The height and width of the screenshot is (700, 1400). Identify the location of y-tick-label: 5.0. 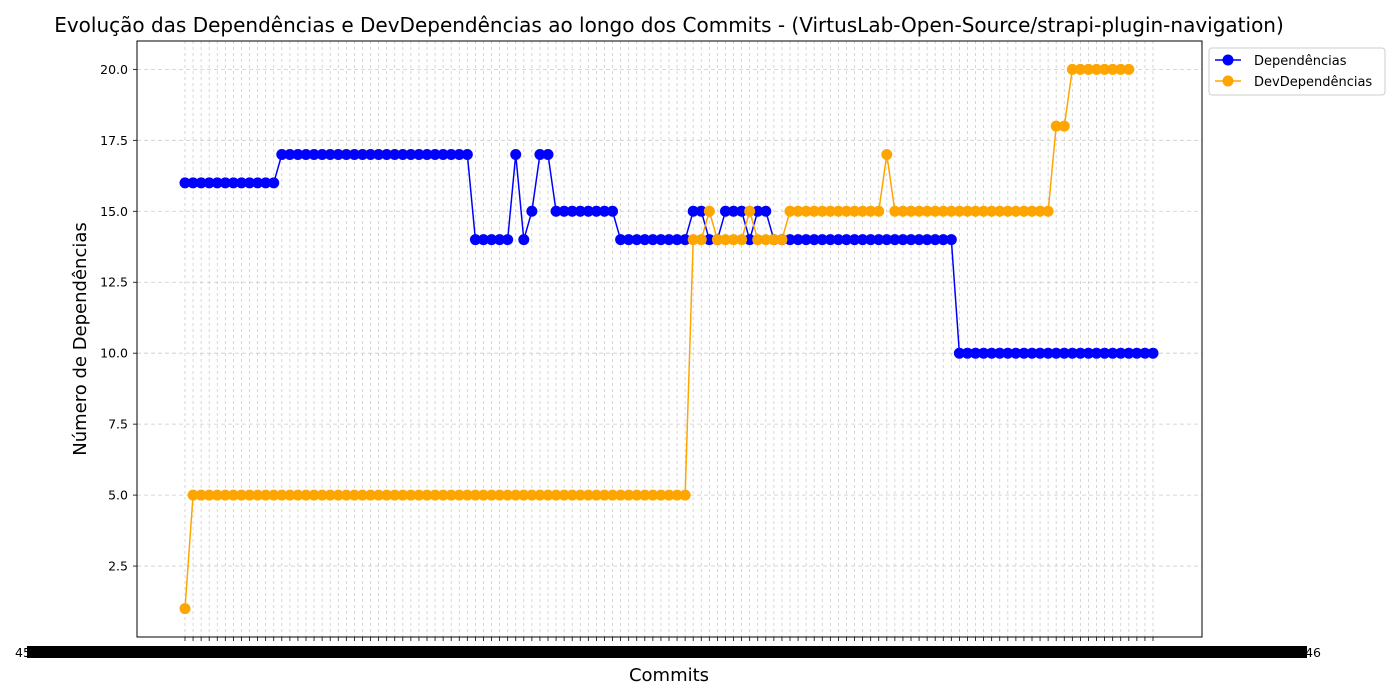
(118, 495).